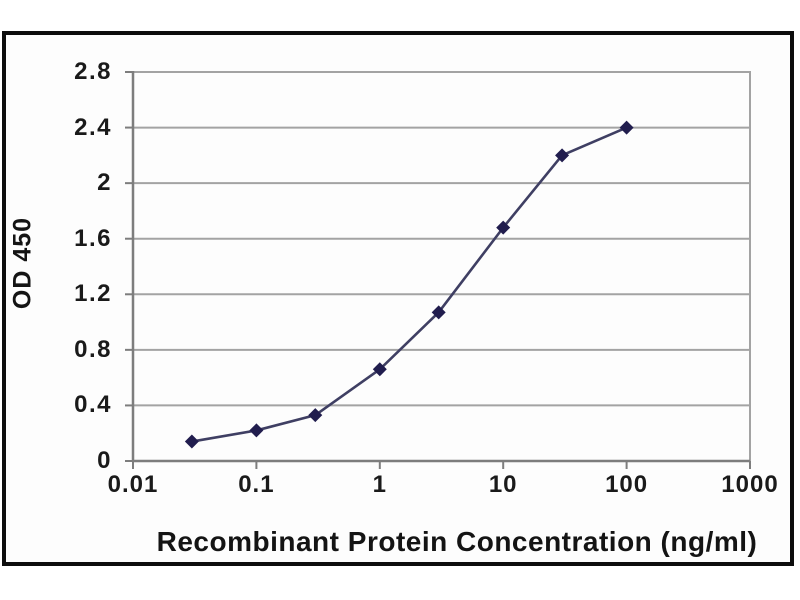 The height and width of the screenshot is (600, 800). What do you see at coordinates (133, 484) in the screenshot?
I see `x-tick-label: 0.01` at bounding box center [133, 484].